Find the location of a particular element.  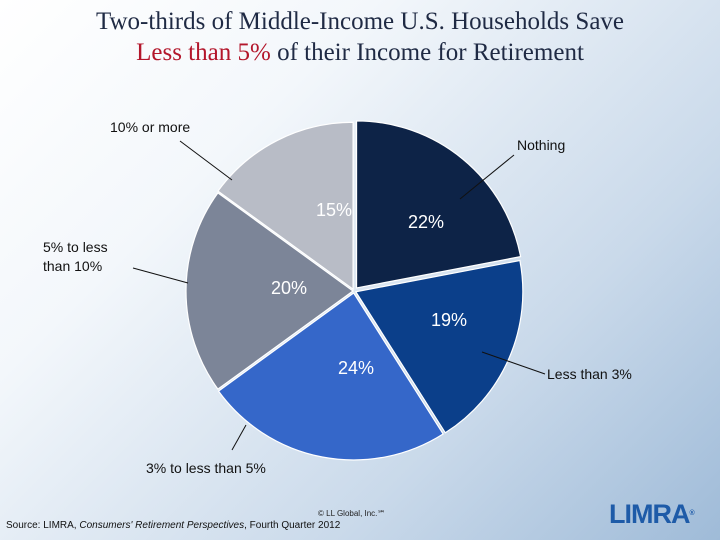

source-prefix: Source: LIMRA, is located at coordinates (43, 525).